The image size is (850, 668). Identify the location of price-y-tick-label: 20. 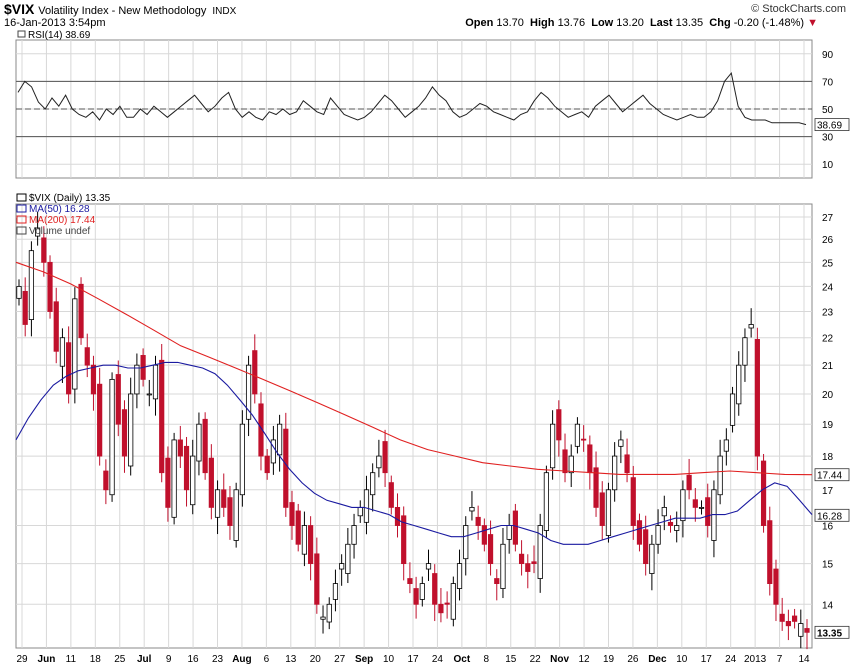
(828, 395).